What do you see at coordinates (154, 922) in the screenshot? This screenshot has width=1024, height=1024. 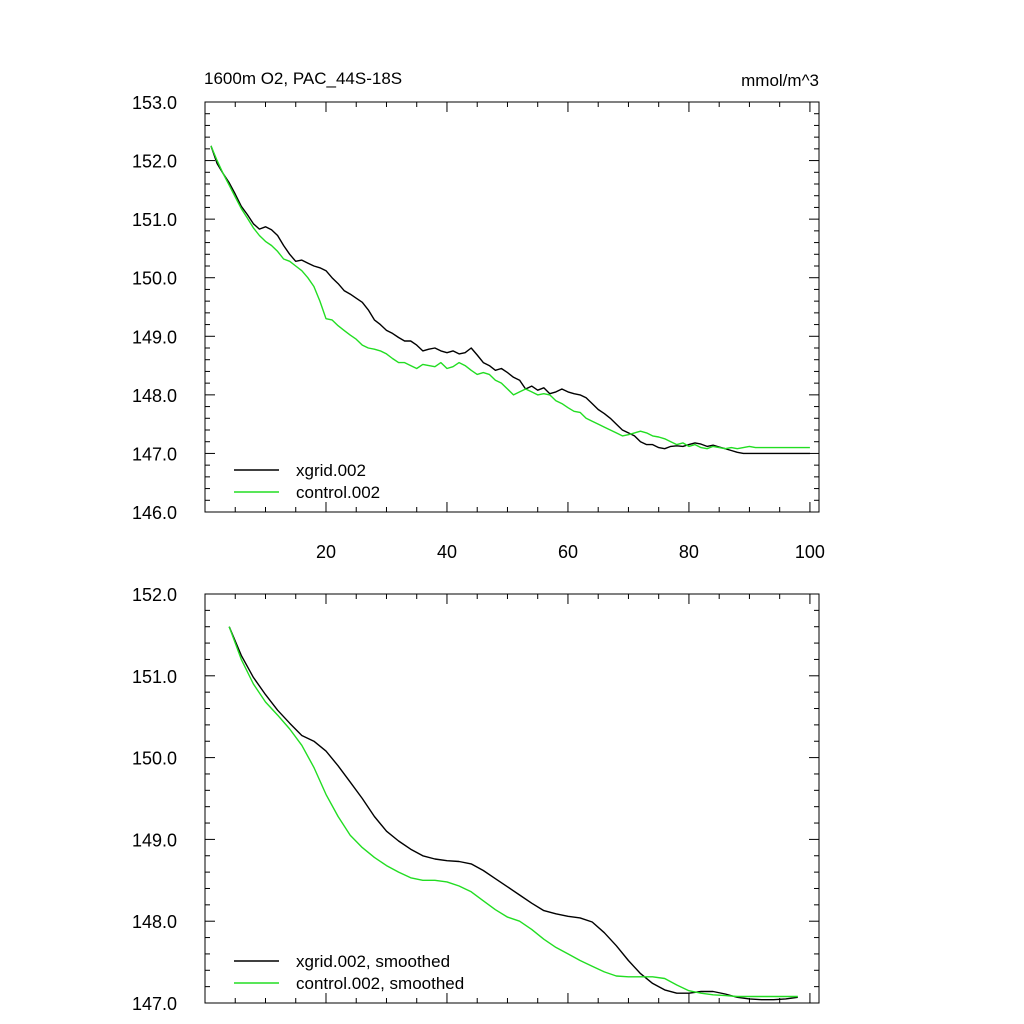 I see `bottom-y-tick-label: 148.0` at bounding box center [154, 922].